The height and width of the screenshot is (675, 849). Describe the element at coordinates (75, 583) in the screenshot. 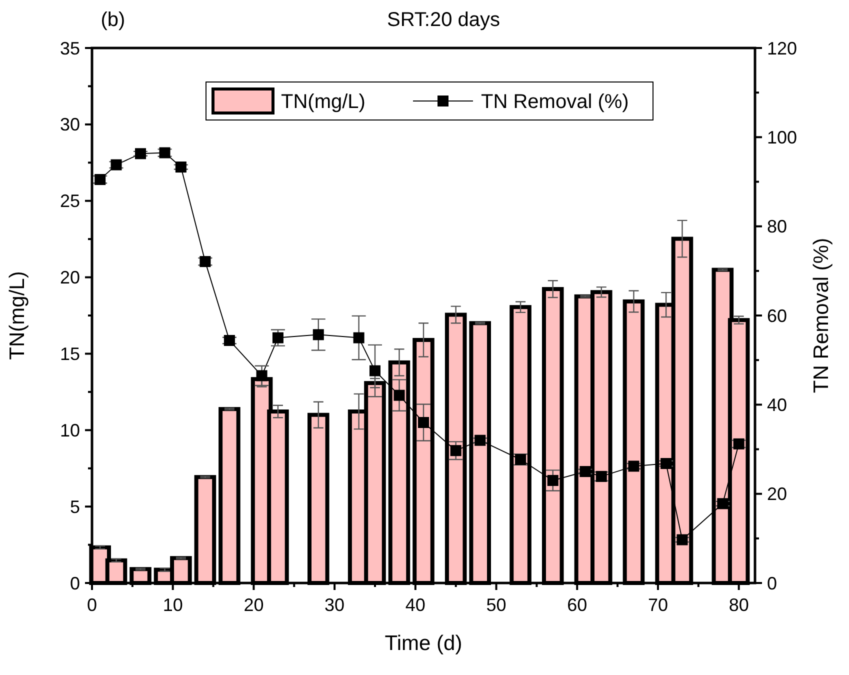

I see `y-tick-label: 0` at that location.